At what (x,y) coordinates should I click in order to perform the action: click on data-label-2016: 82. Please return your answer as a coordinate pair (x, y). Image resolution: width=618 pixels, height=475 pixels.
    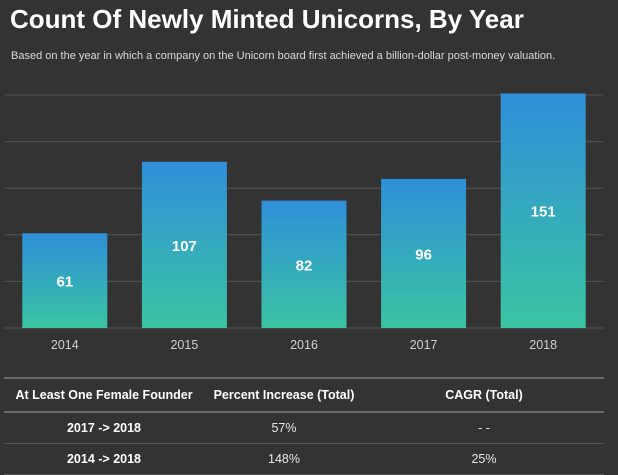
    Looking at the image, I should click on (304, 265).